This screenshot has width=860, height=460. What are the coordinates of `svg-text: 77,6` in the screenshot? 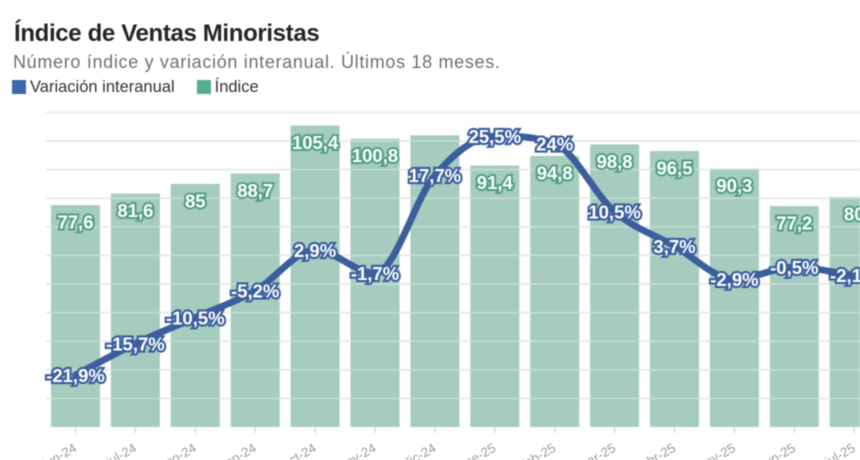 It's located at (75, 222).